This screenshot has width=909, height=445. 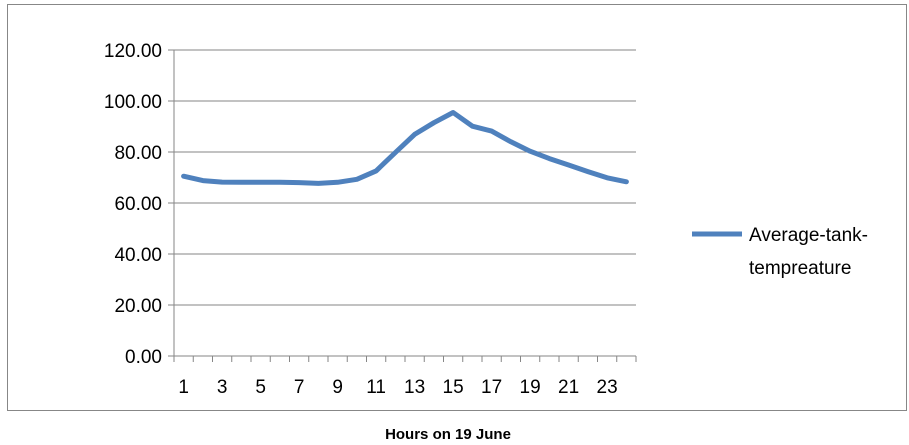 I want to click on legend-label-line-2: tempreature, so click(x=800, y=268).